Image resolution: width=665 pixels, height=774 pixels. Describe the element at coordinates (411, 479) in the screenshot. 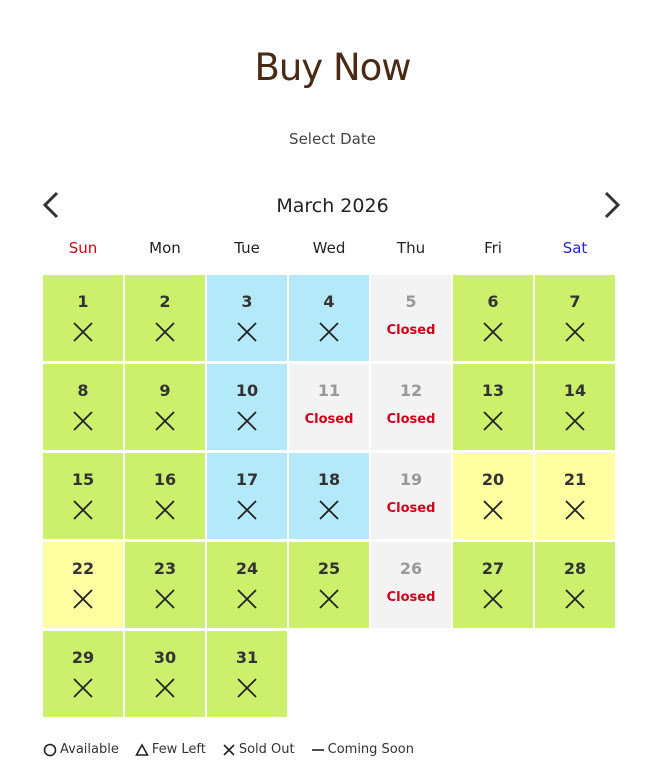

I see `day-number: 19` at that location.